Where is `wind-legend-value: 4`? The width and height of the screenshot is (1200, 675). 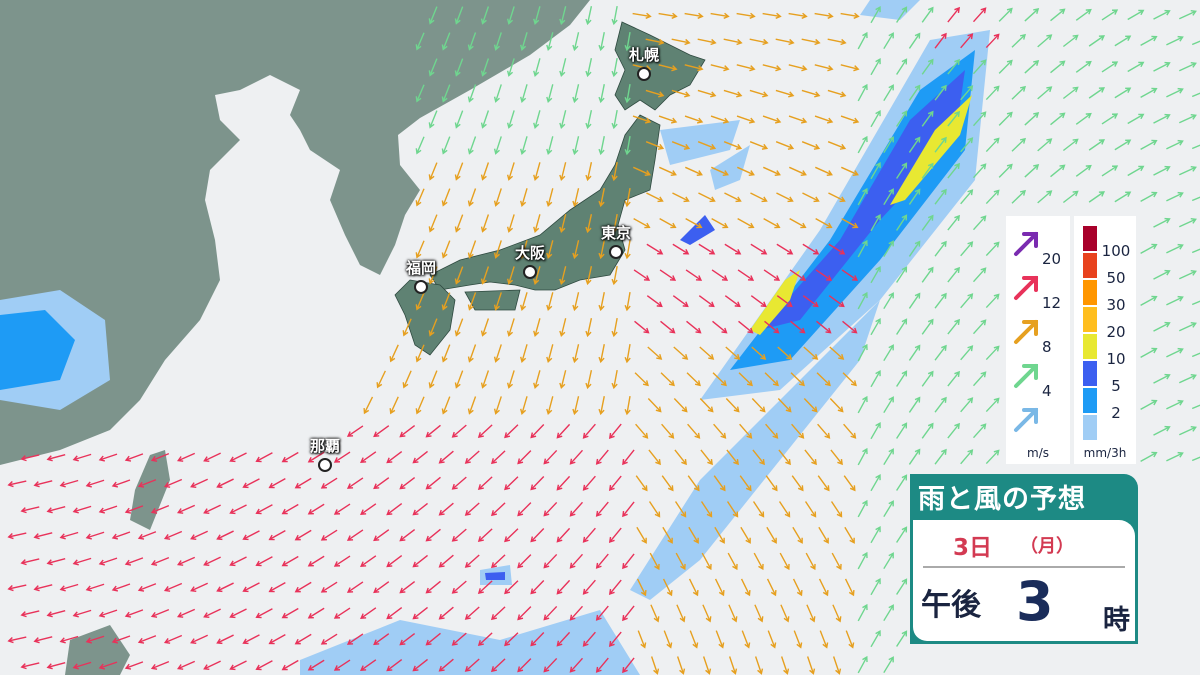
wind-legend-value: 4 is located at coordinates (1047, 391).